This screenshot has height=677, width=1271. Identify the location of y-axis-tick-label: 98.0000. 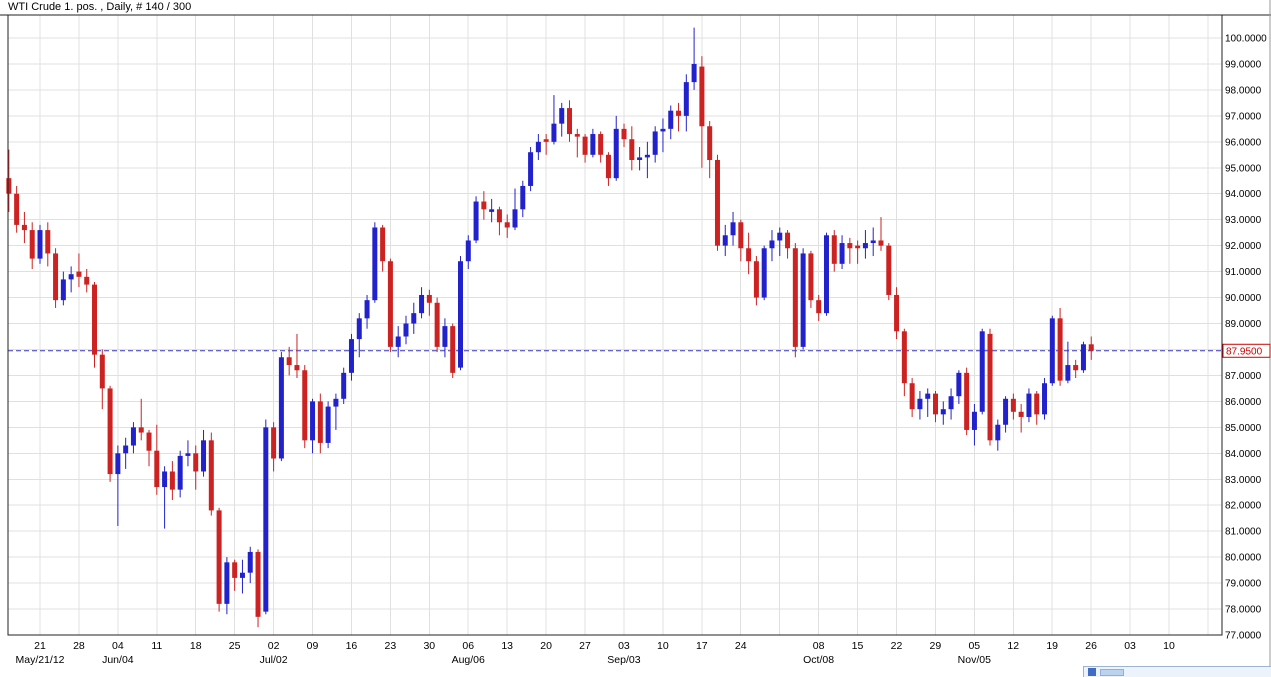
(1243, 90).